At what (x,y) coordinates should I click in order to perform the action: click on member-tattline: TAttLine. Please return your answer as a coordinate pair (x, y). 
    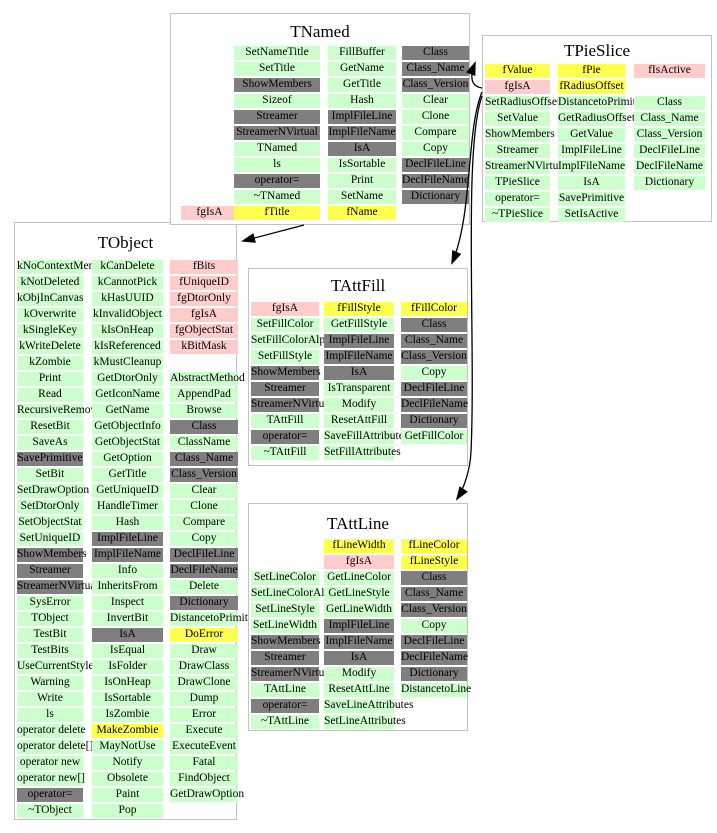
    Looking at the image, I should click on (285, 690).